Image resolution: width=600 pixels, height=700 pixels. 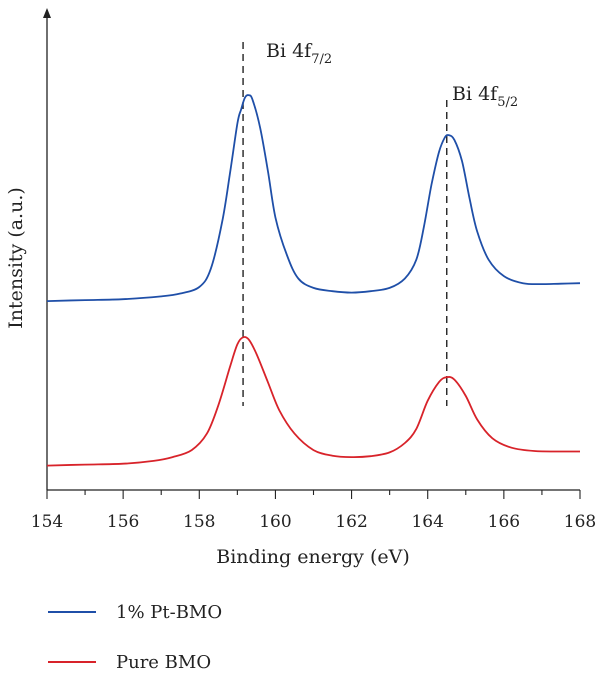 I want to click on x-tick-label: 156, so click(x=123, y=522).